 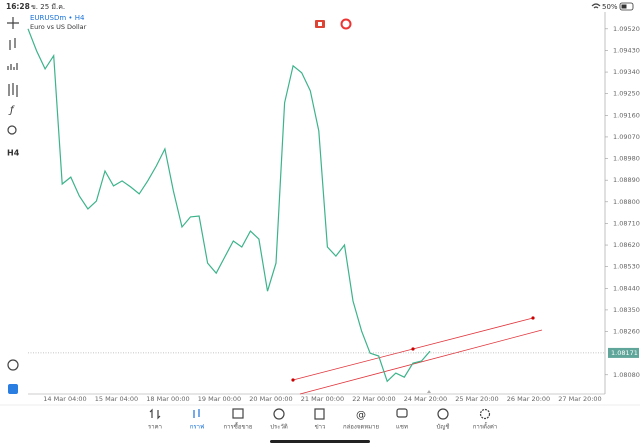 What do you see at coordinates (626, 223) in the screenshot?
I see `y-tick-label: 1.08710` at bounding box center [626, 223].